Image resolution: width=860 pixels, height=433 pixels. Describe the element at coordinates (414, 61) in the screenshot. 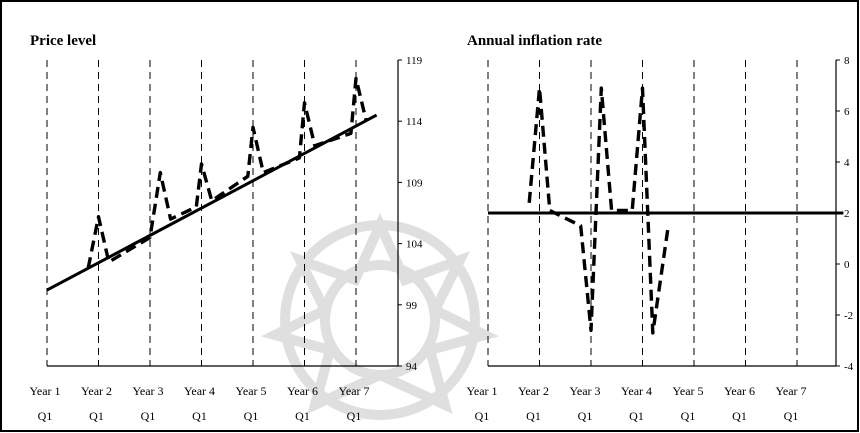

I see `price-level-y-tick-label: 119` at that location.